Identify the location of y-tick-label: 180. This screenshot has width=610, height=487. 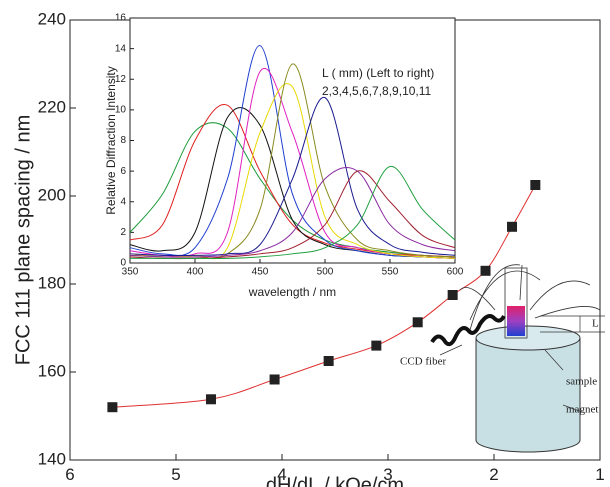
(52, 282).